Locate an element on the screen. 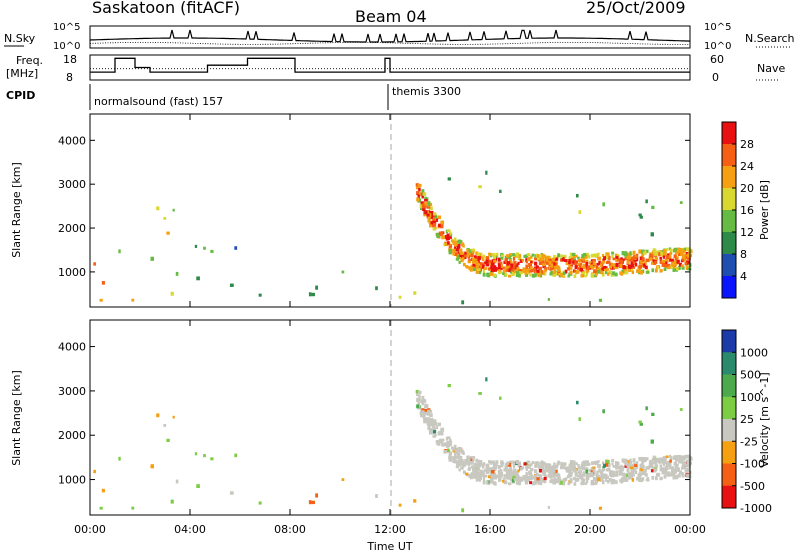  nsky-frame is located at coordinates (390, 37).